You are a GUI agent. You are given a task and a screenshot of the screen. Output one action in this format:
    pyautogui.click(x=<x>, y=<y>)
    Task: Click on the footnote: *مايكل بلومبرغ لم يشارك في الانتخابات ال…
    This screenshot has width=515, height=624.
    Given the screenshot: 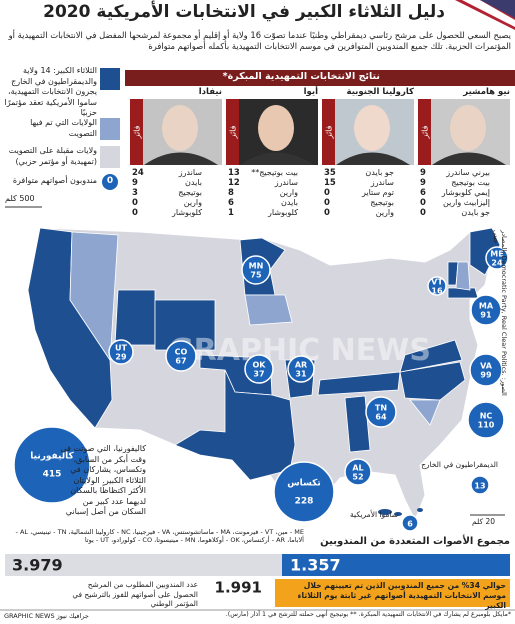 What is the action you would take?
    pyautogui.click(x=368, y=614)
    